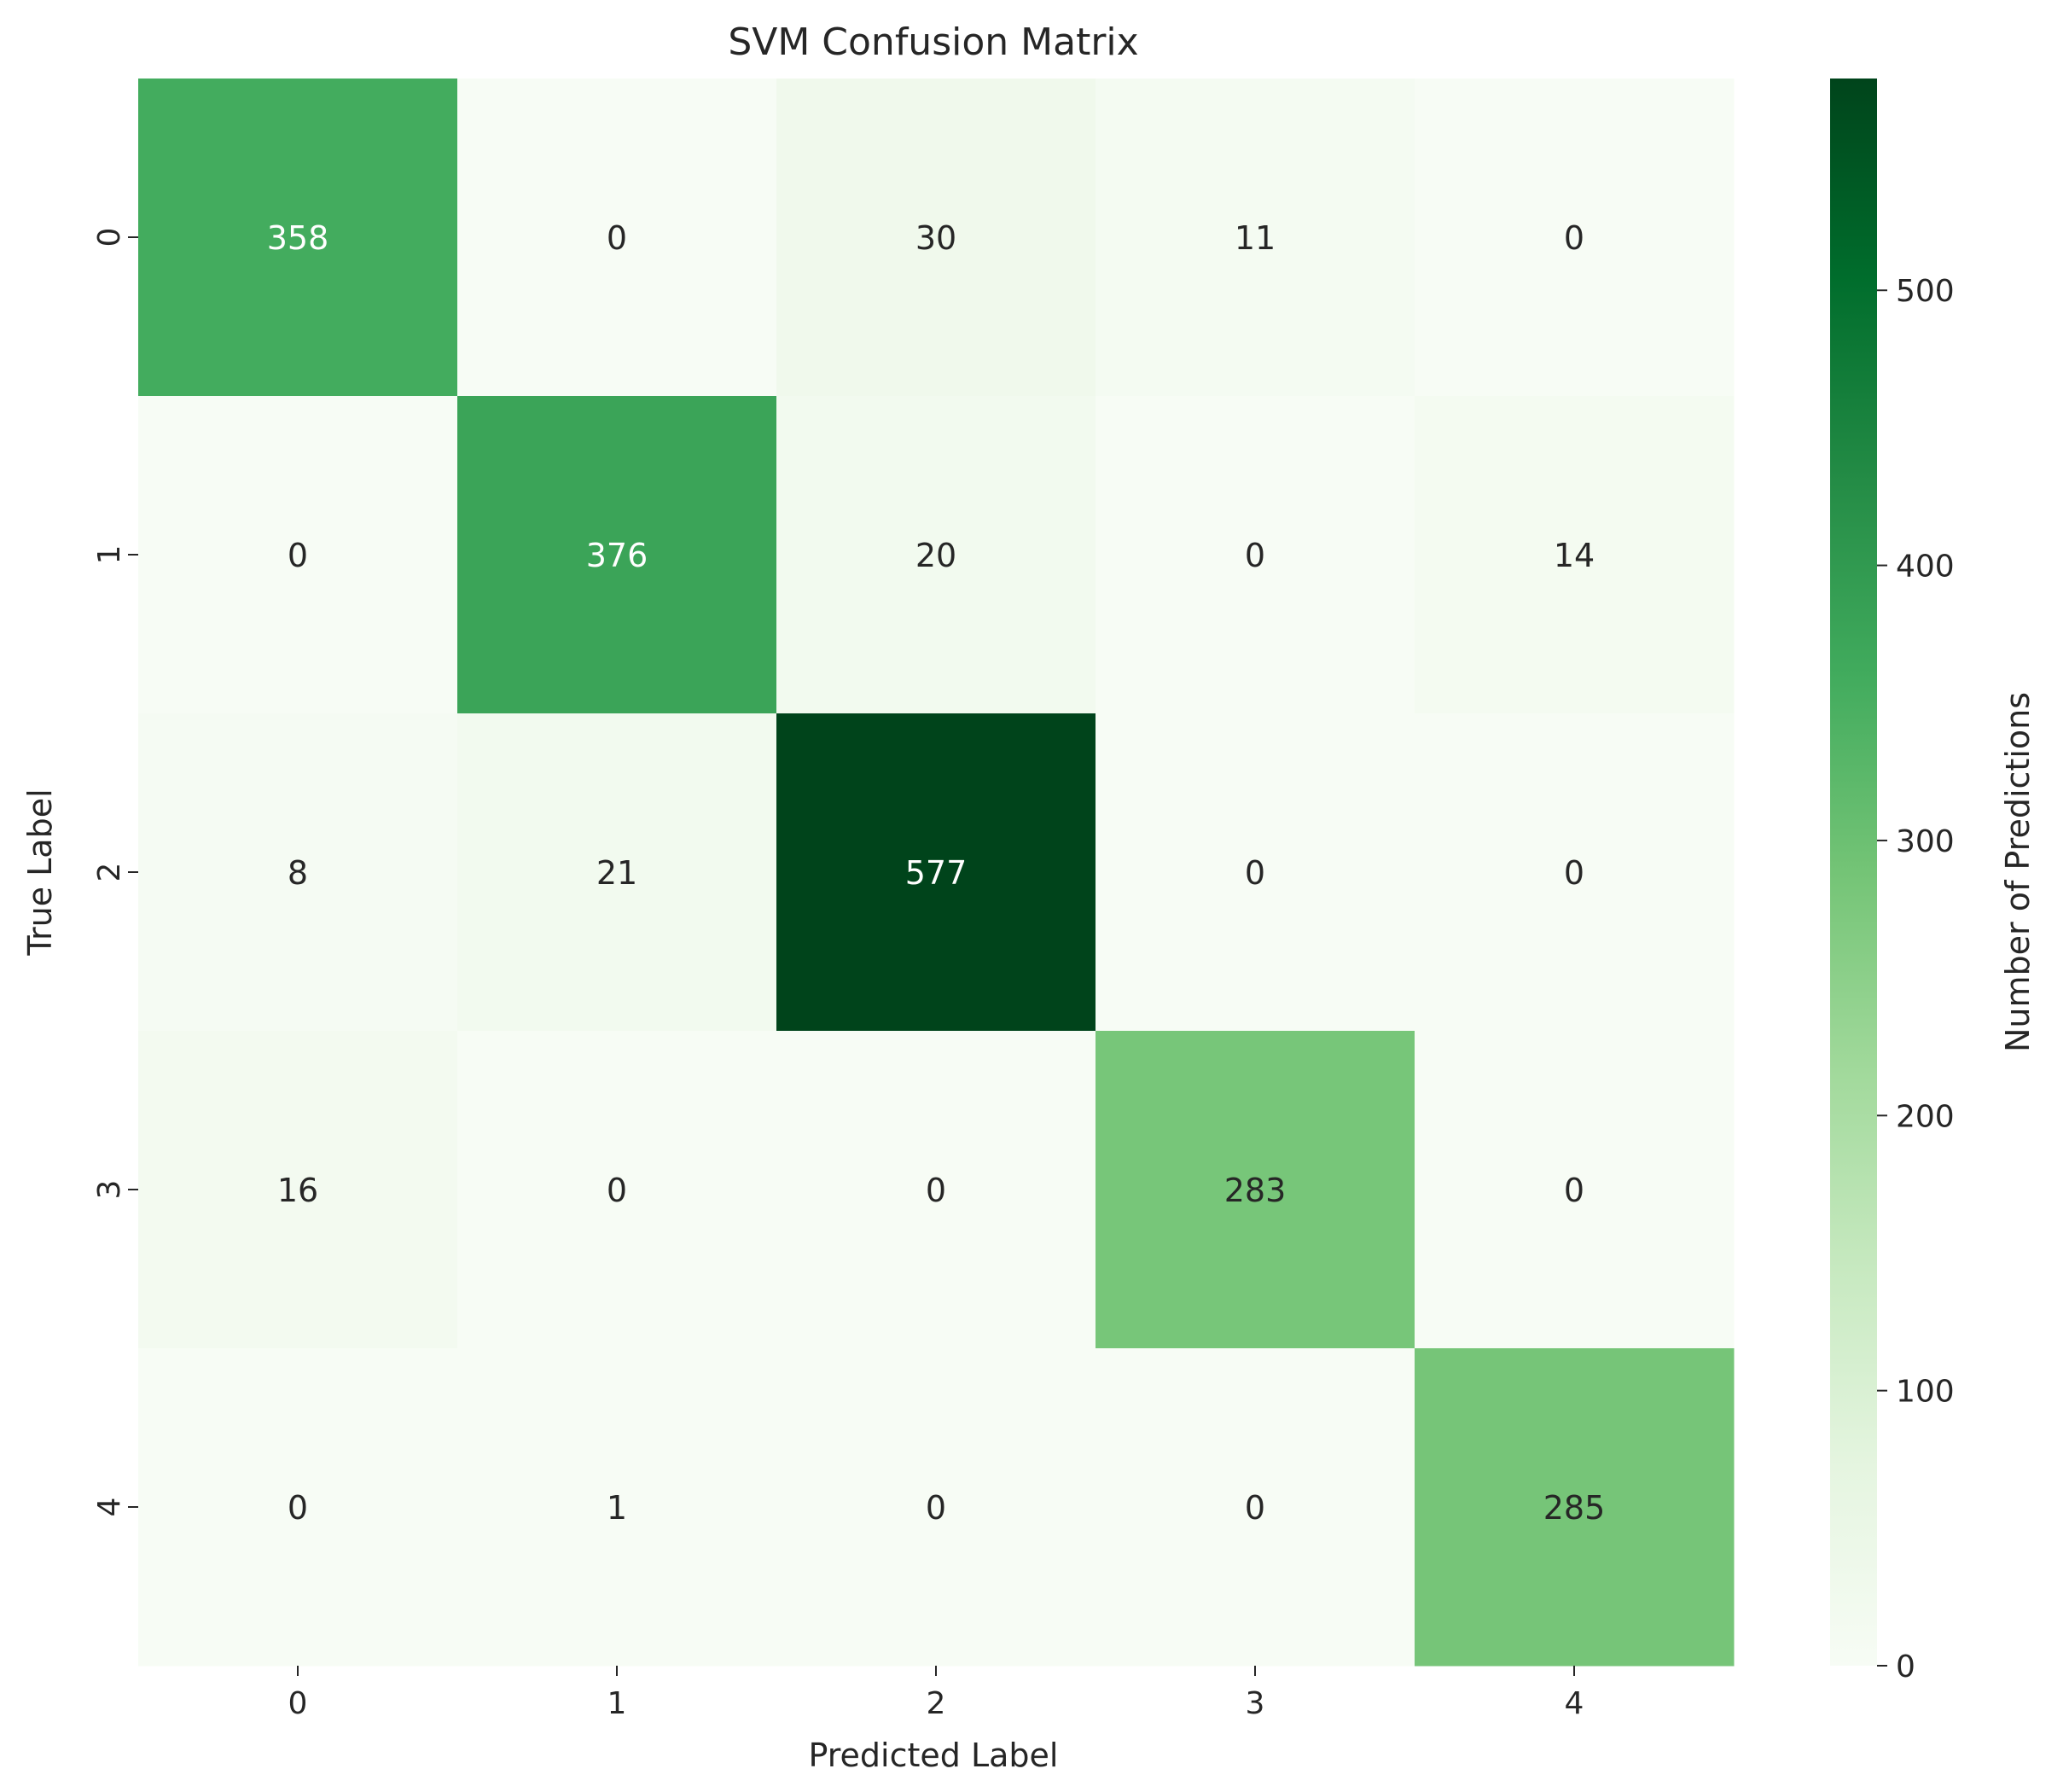 This screenshot has height=1792, width=2069. Describe the element at coordinates (1255, 1703) in the screenshot. I see `x-tick-label: 3` at that location.